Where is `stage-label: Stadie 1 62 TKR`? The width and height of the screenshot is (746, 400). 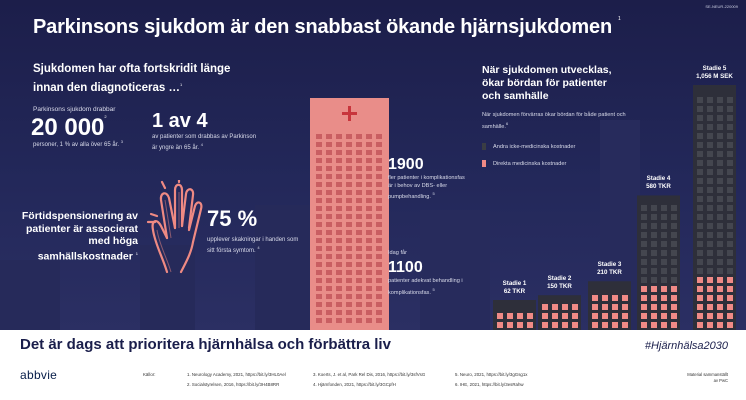 stage-label: Stadie 1 62 TKR is located at coordinates (514, 288).